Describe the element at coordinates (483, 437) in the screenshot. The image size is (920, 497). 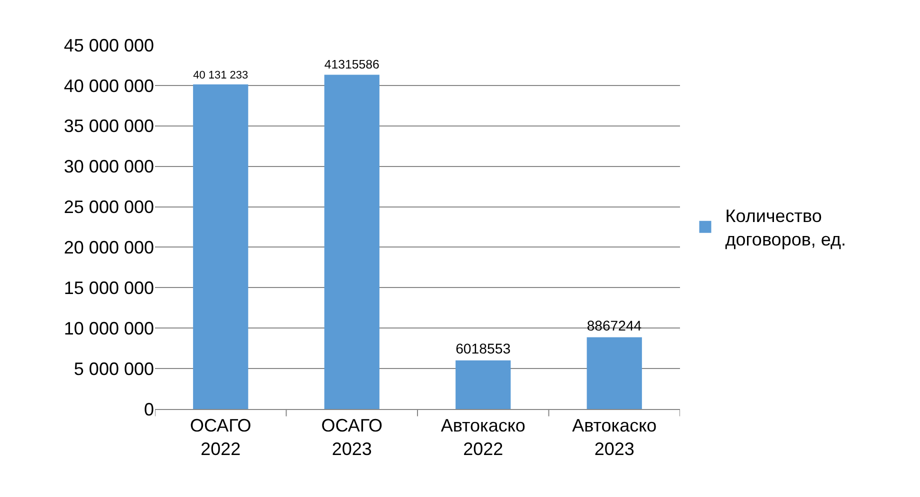
I see `x-tick-label: Автокаско 2022` at that location.